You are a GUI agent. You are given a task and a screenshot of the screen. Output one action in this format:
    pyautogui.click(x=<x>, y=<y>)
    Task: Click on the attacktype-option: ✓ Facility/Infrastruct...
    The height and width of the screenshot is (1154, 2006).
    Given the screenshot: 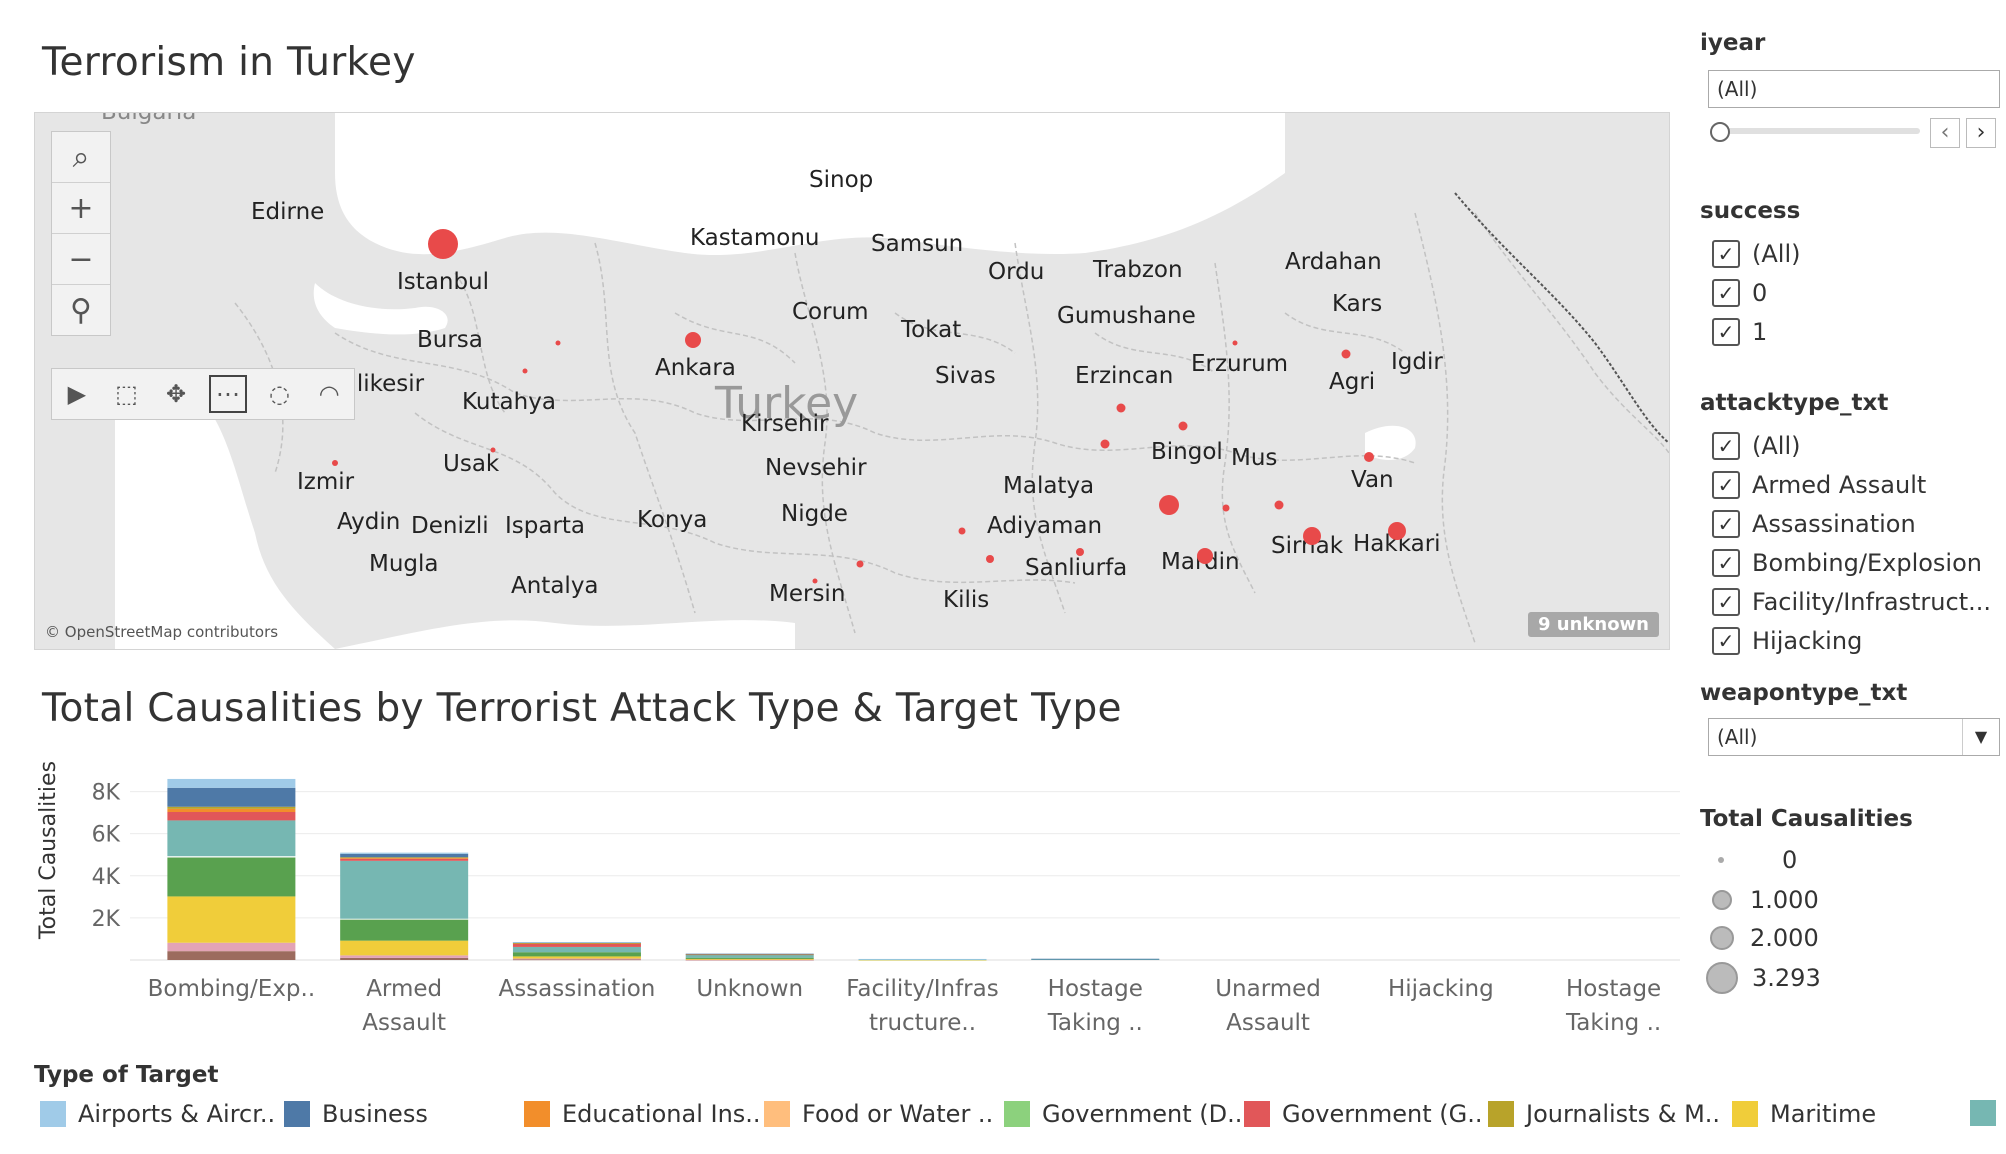 What is the action you would take?
    pyautogui.click(x=1851, y=602)
    